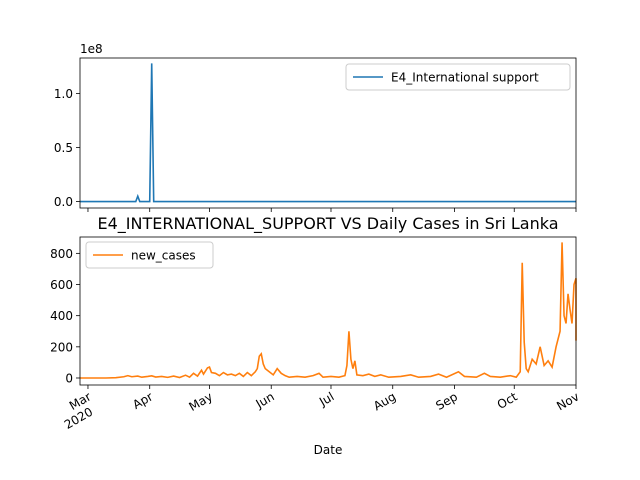 The height and width of the screenshot is (480, 640). I want to click on bottom-legend: new_cases, so click(149, 255).